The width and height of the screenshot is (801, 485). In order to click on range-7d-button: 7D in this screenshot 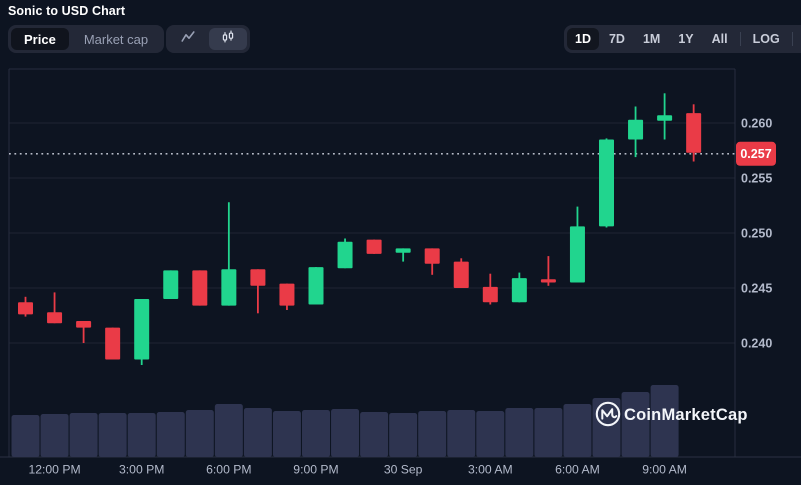, I will do `click(616, 39)`.